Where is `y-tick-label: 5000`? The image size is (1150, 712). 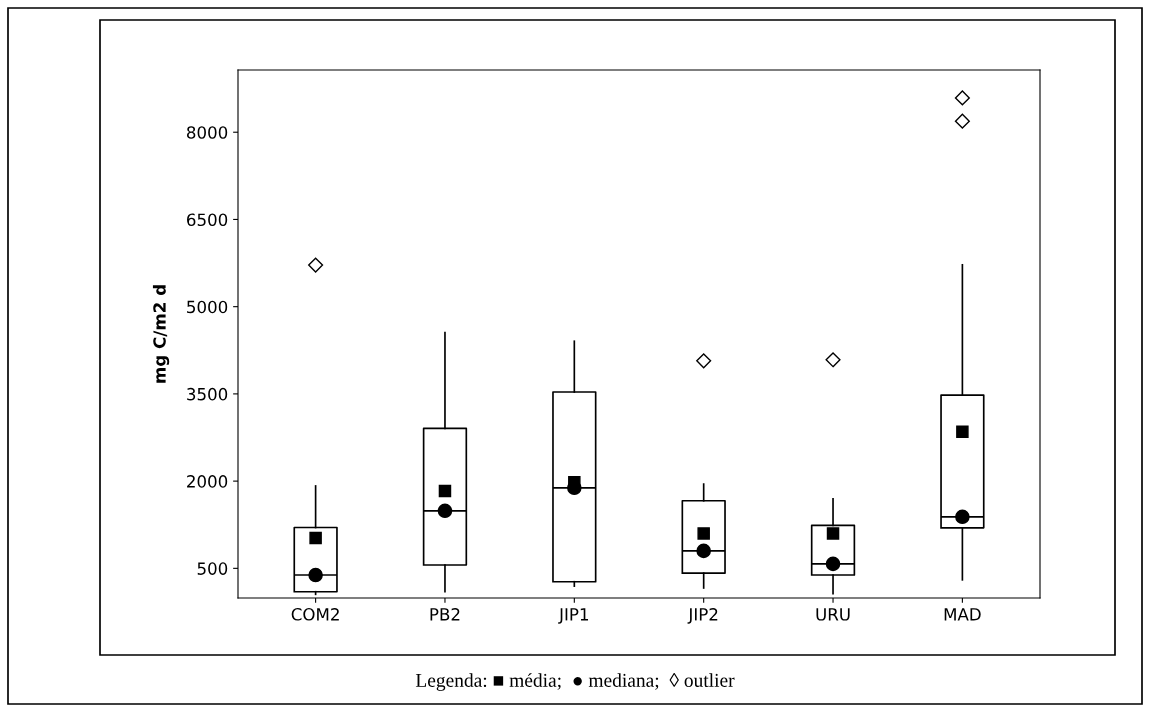
y-tick-label: 5000 is located at coordinates (207, 307).